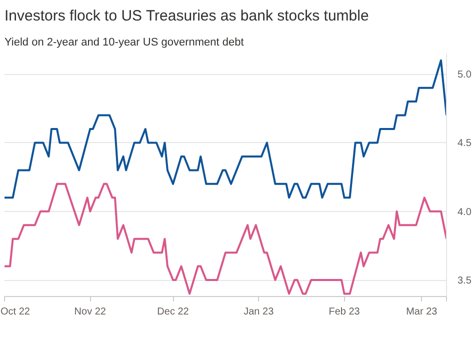 The image size is (474, 338). Describe the element at coordinates (465, 75) in the screenshot. I see `y-tick-label: 5.0` at that location.